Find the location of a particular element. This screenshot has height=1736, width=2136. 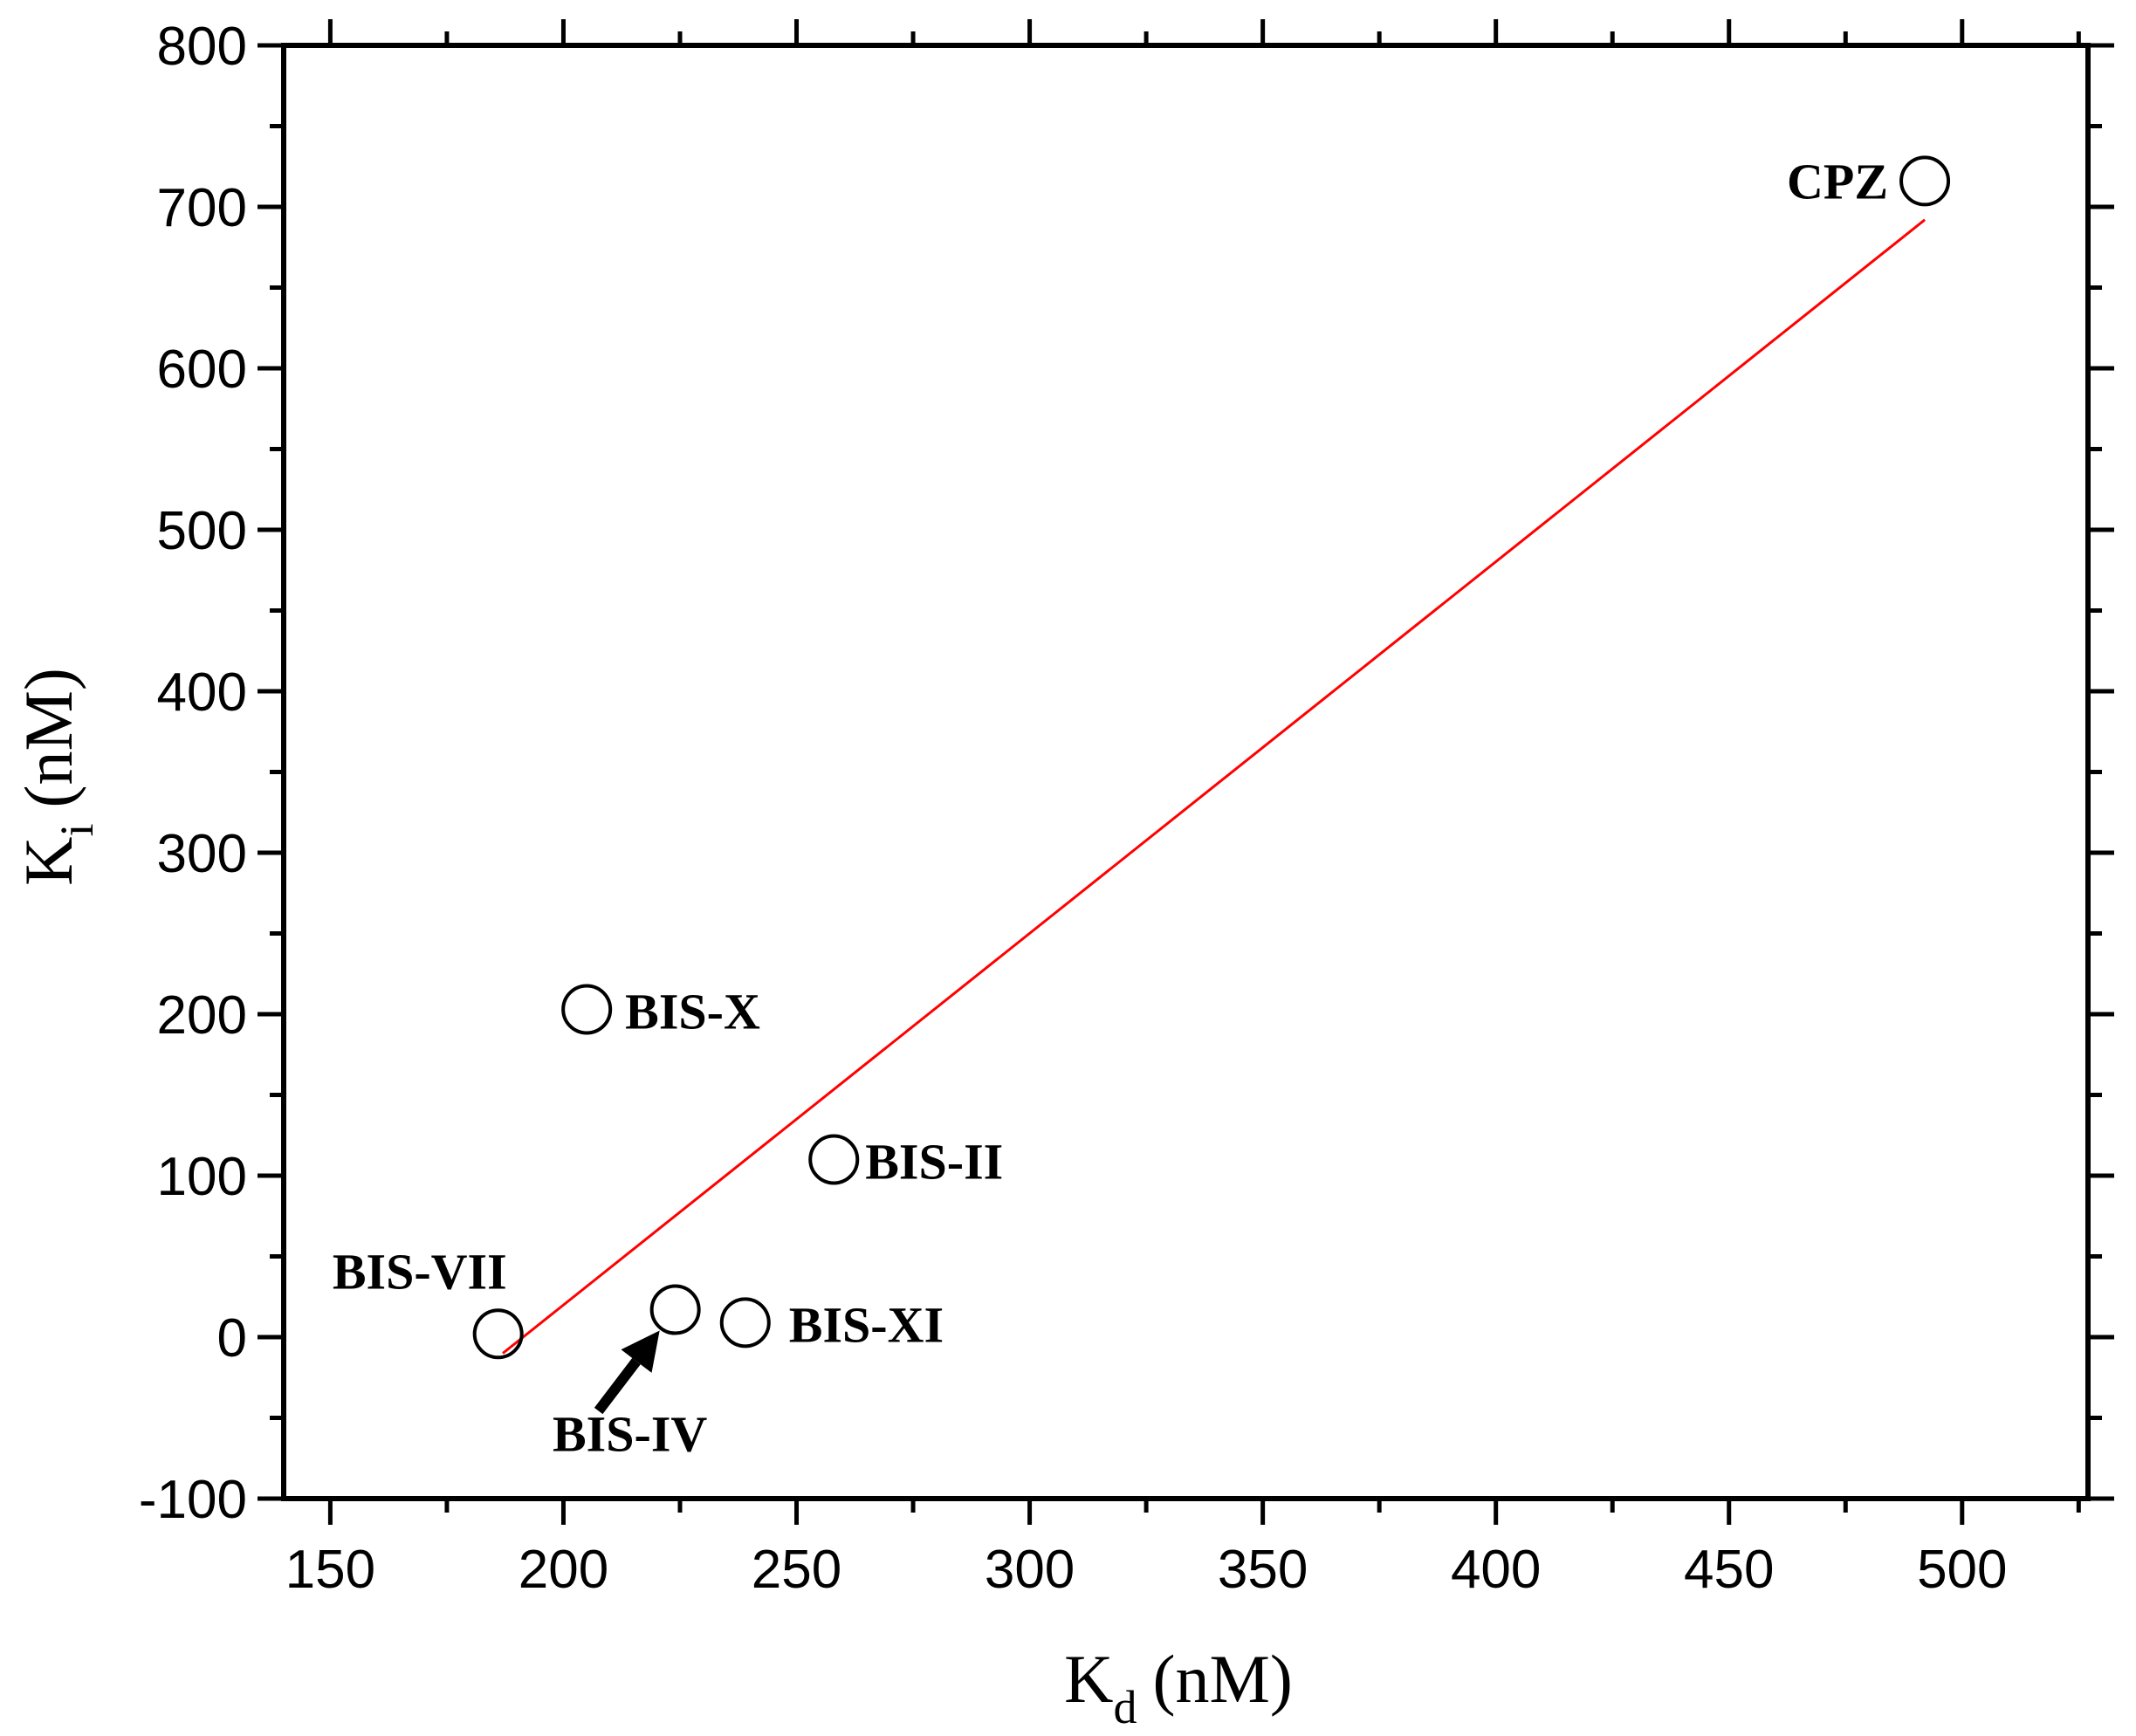

y-tick-label: 500 is located at coordinates (202, 531).